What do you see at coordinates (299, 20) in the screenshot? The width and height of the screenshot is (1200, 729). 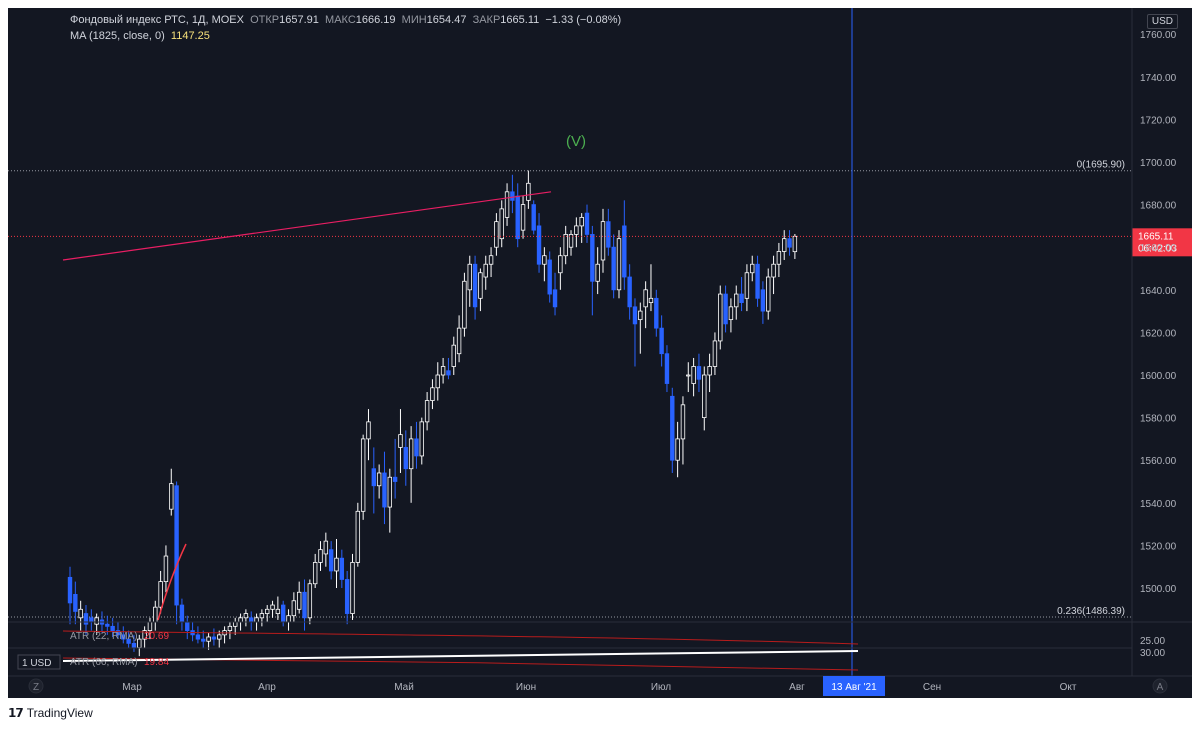 I see `open-value: 1657.91` at bounding box center [299, 20].